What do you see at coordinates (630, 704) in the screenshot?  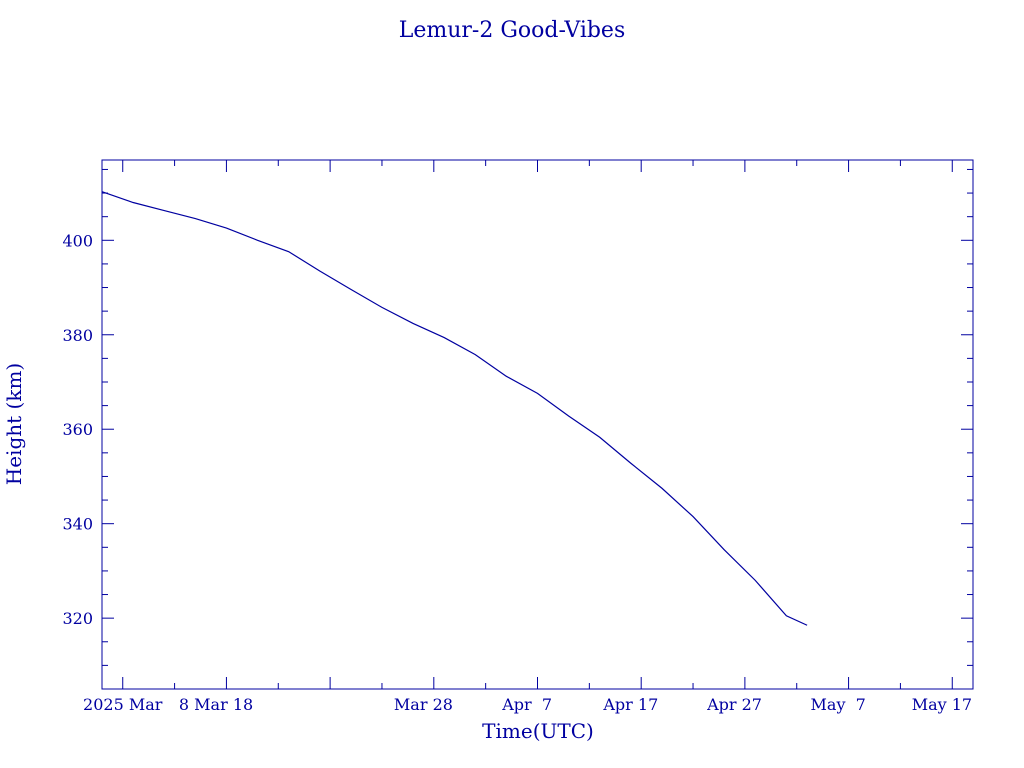 I see `x-tick-label: Apr 17` at bounding box center [630, 704].